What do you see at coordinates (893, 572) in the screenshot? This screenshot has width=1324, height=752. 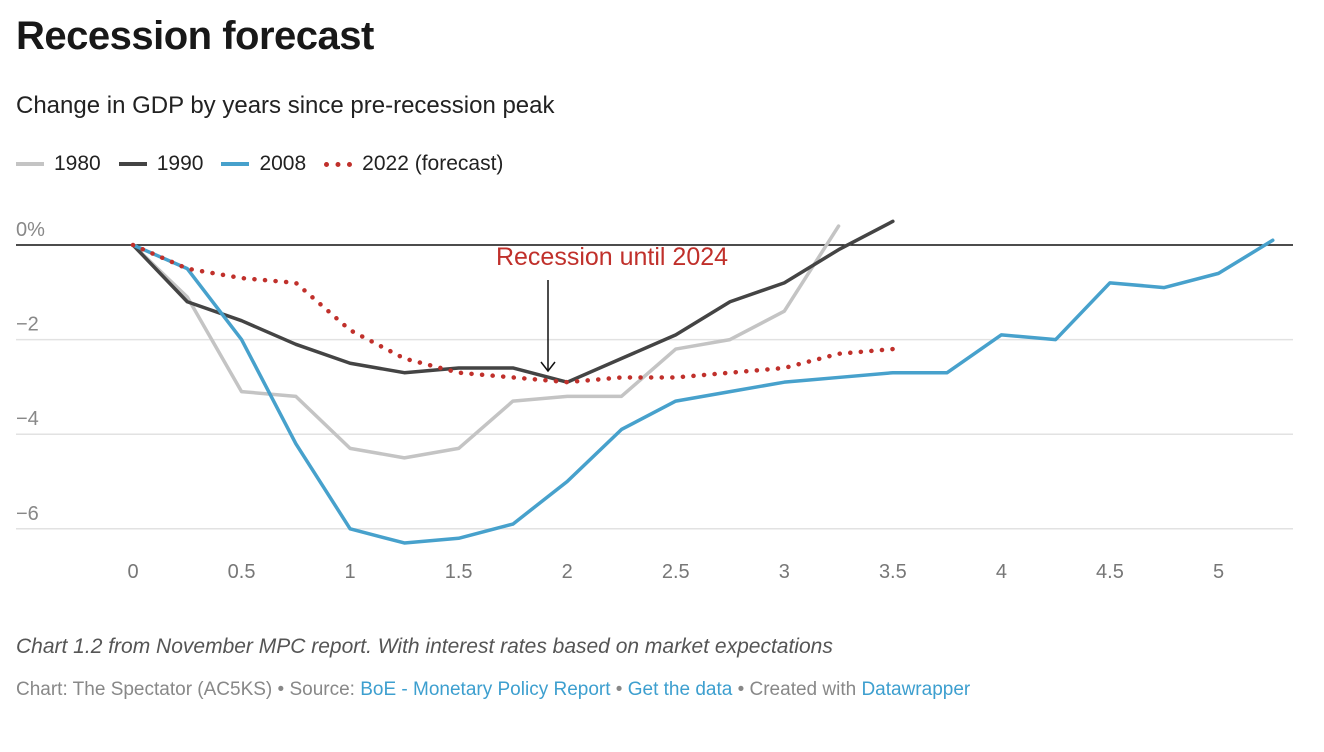 I see `x-tick-label: 3.5` at bounding box center [893, 572].